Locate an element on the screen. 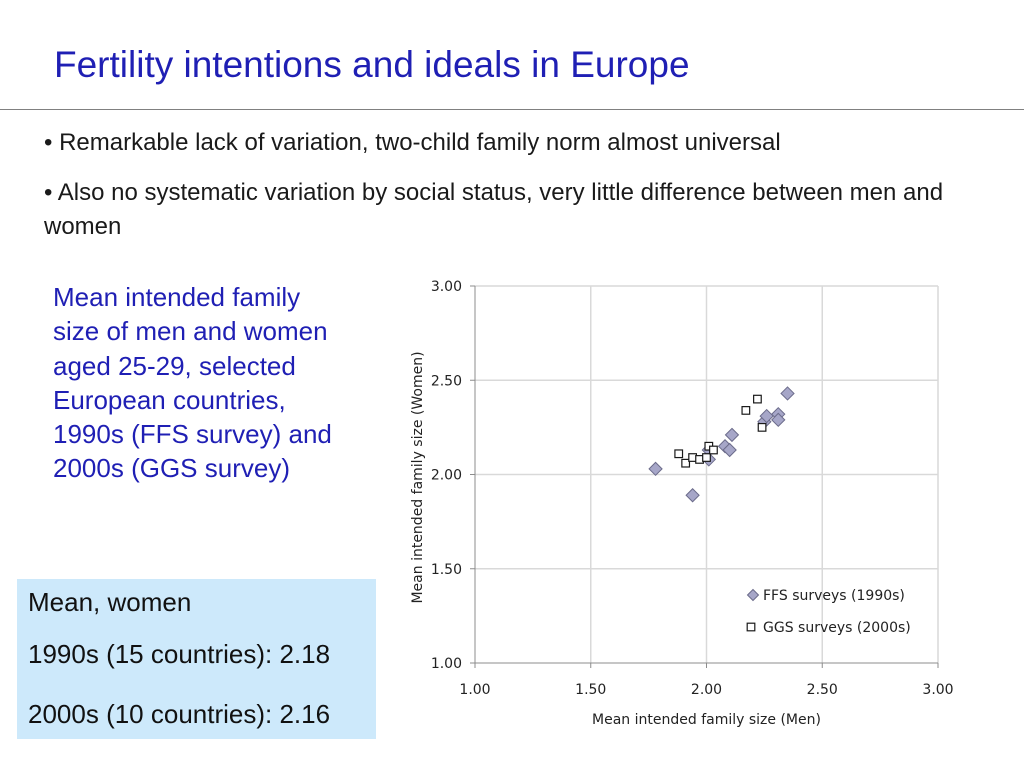 This screenshot has height=768, width=1024. x-tick-label: 2.00 is located at coordinates (706, 690).